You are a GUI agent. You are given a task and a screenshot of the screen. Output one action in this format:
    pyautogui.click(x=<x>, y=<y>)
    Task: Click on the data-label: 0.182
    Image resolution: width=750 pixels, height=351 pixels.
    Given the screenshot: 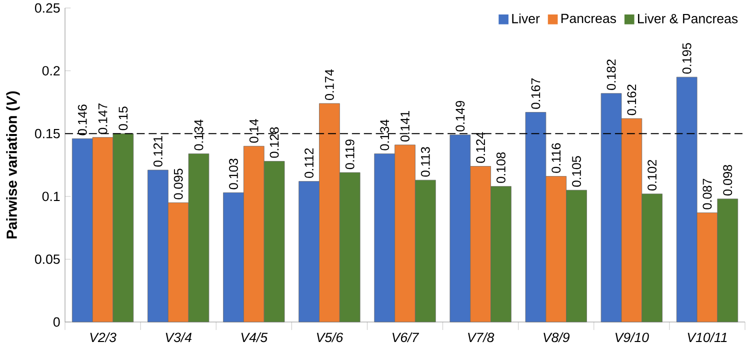 What is the action you would take?
    pyautogui.click(x=611, y=75)
    